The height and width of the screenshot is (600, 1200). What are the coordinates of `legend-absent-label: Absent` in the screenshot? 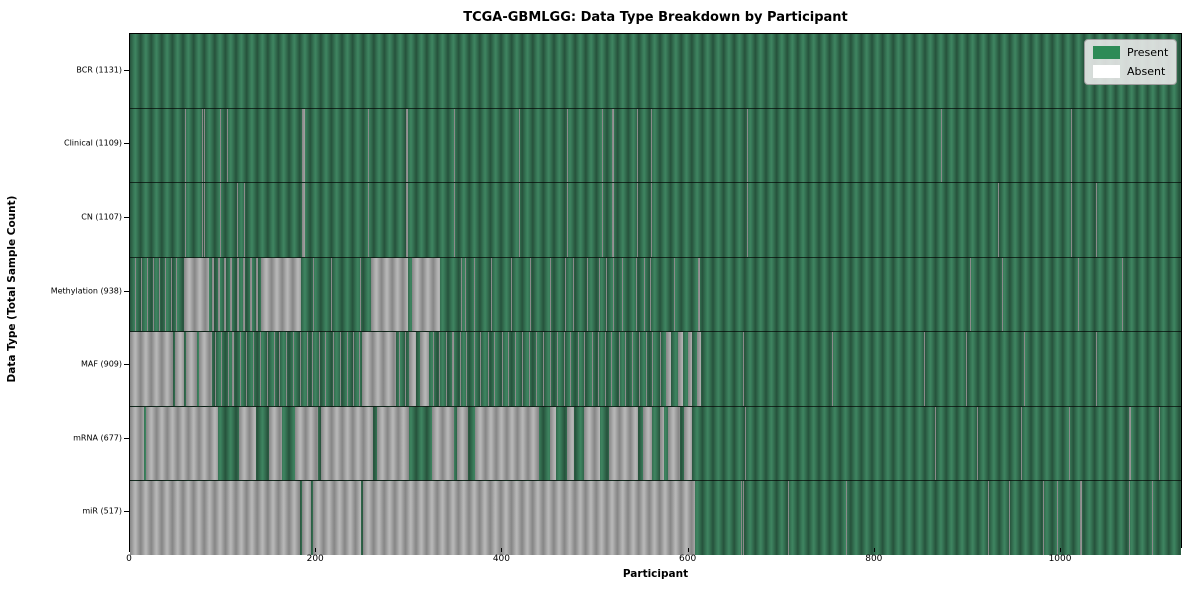 It's located at (1146, 71).